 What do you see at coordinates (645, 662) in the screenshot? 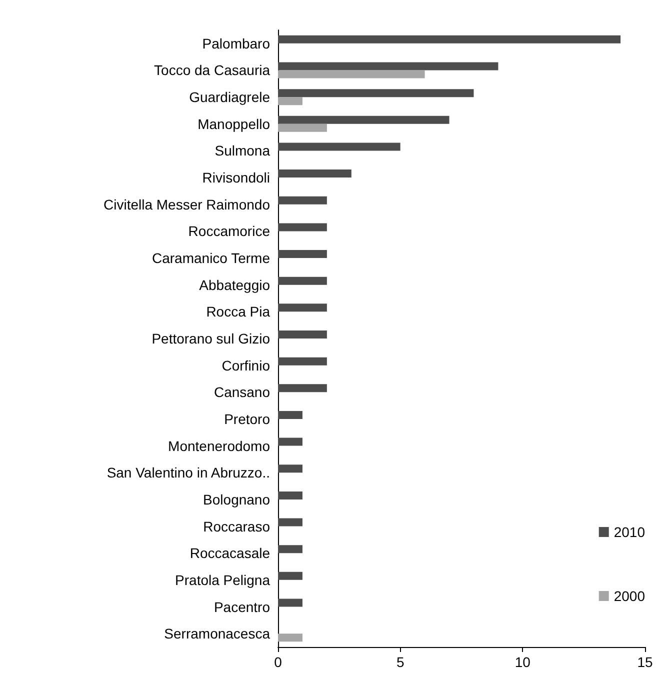
I see `x-tick-label: 15` at bounding box center [645, 662].